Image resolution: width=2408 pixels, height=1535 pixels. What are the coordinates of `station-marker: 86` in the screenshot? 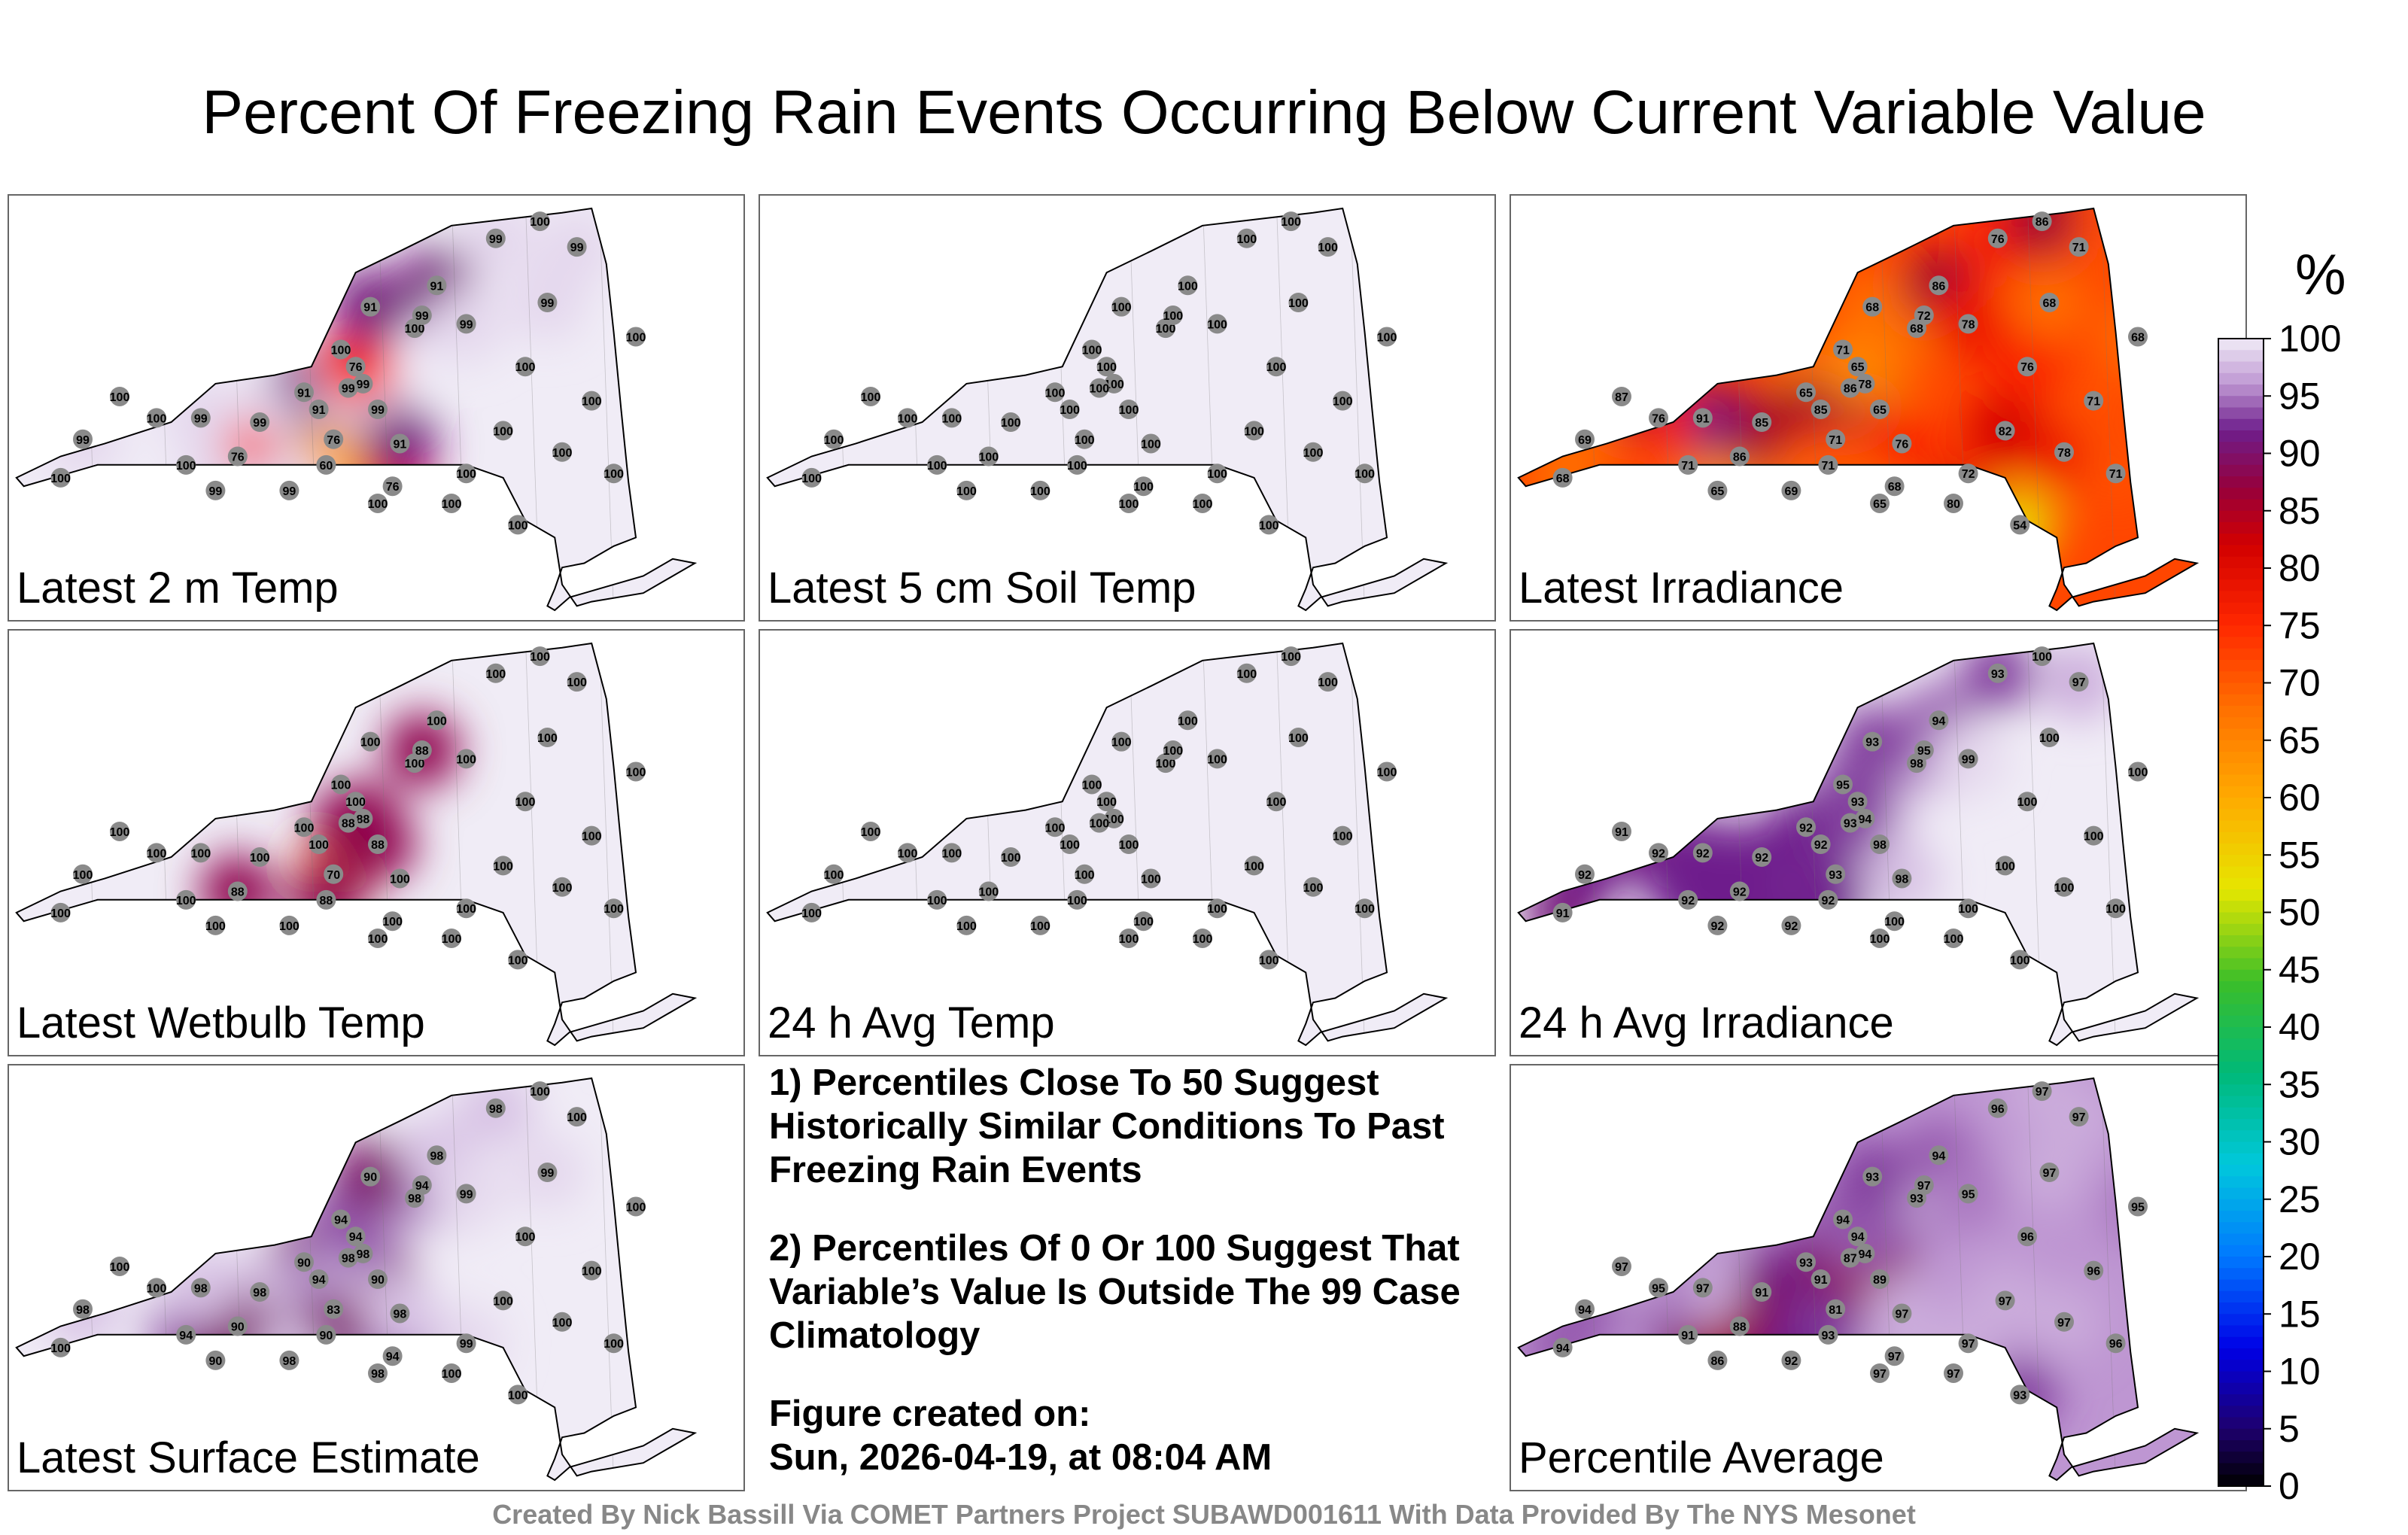 It's located at (1717, 1360).